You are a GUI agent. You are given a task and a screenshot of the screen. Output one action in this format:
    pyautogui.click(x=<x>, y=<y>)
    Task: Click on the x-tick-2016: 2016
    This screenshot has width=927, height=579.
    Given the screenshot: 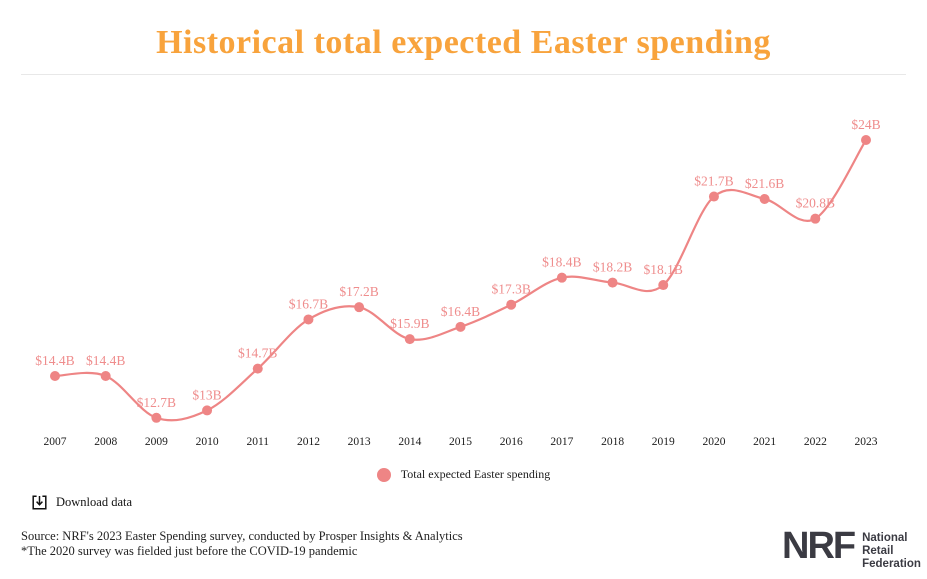 What is the action you would take?
    pyautogui.click(x=511, y=442)
    